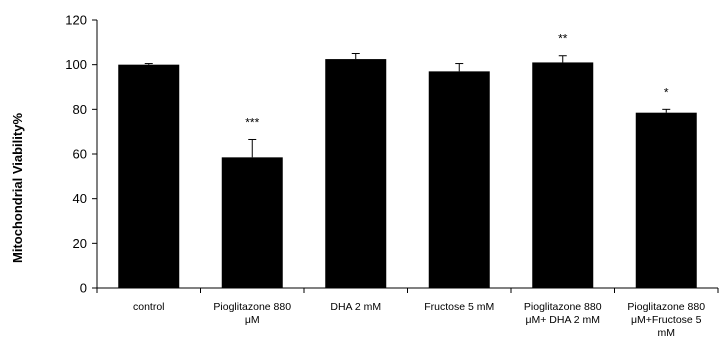 This screenshot has width=720, height=343. Describe the element at coordinates (252, 122) in the screenshot. I see `significance-label: ***` at that location.